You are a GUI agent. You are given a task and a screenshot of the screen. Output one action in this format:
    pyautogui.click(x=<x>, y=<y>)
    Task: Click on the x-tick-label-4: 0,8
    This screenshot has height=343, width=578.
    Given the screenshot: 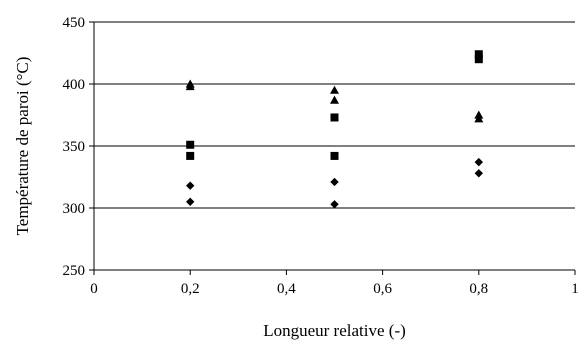 What is the action you would take?
    pyautogui.click(x=478, y=289)
    